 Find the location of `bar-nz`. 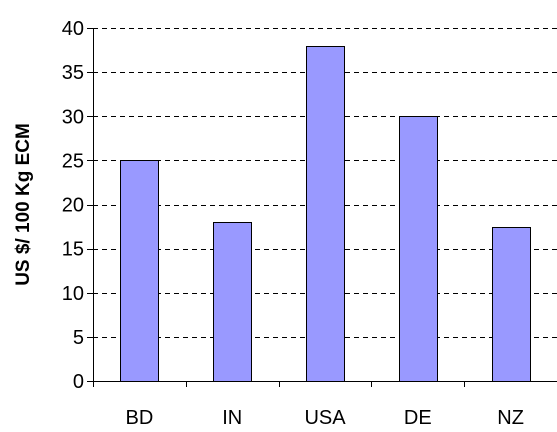

bar-nz is located at coordinates (511, 304).